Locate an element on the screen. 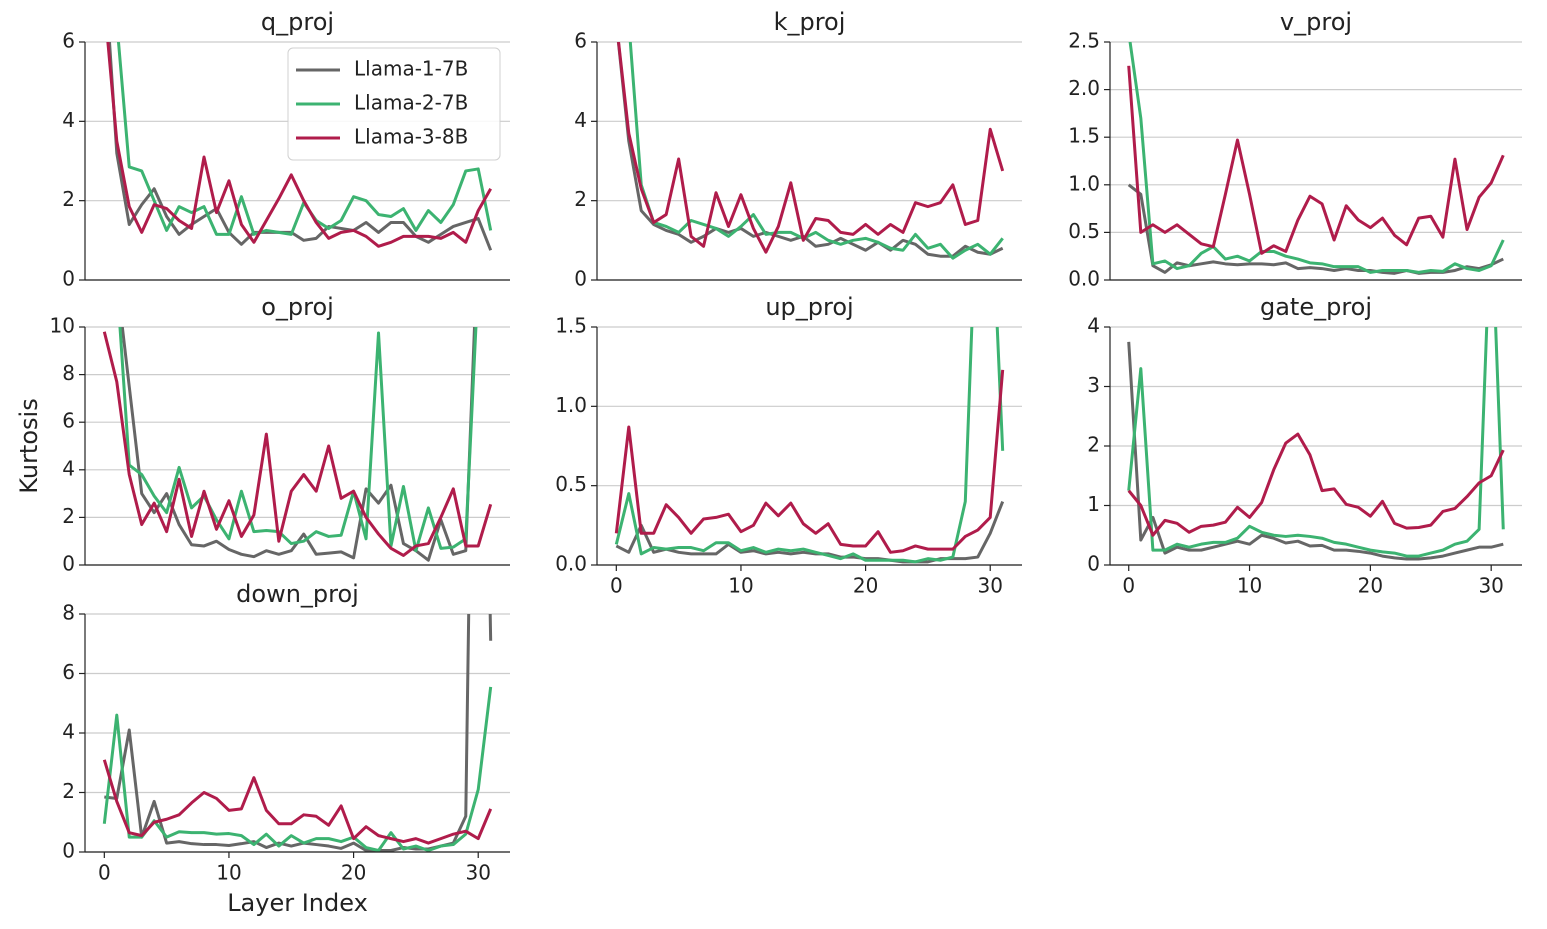  subplot-title: q_proj is located at coordinates (297, 22).